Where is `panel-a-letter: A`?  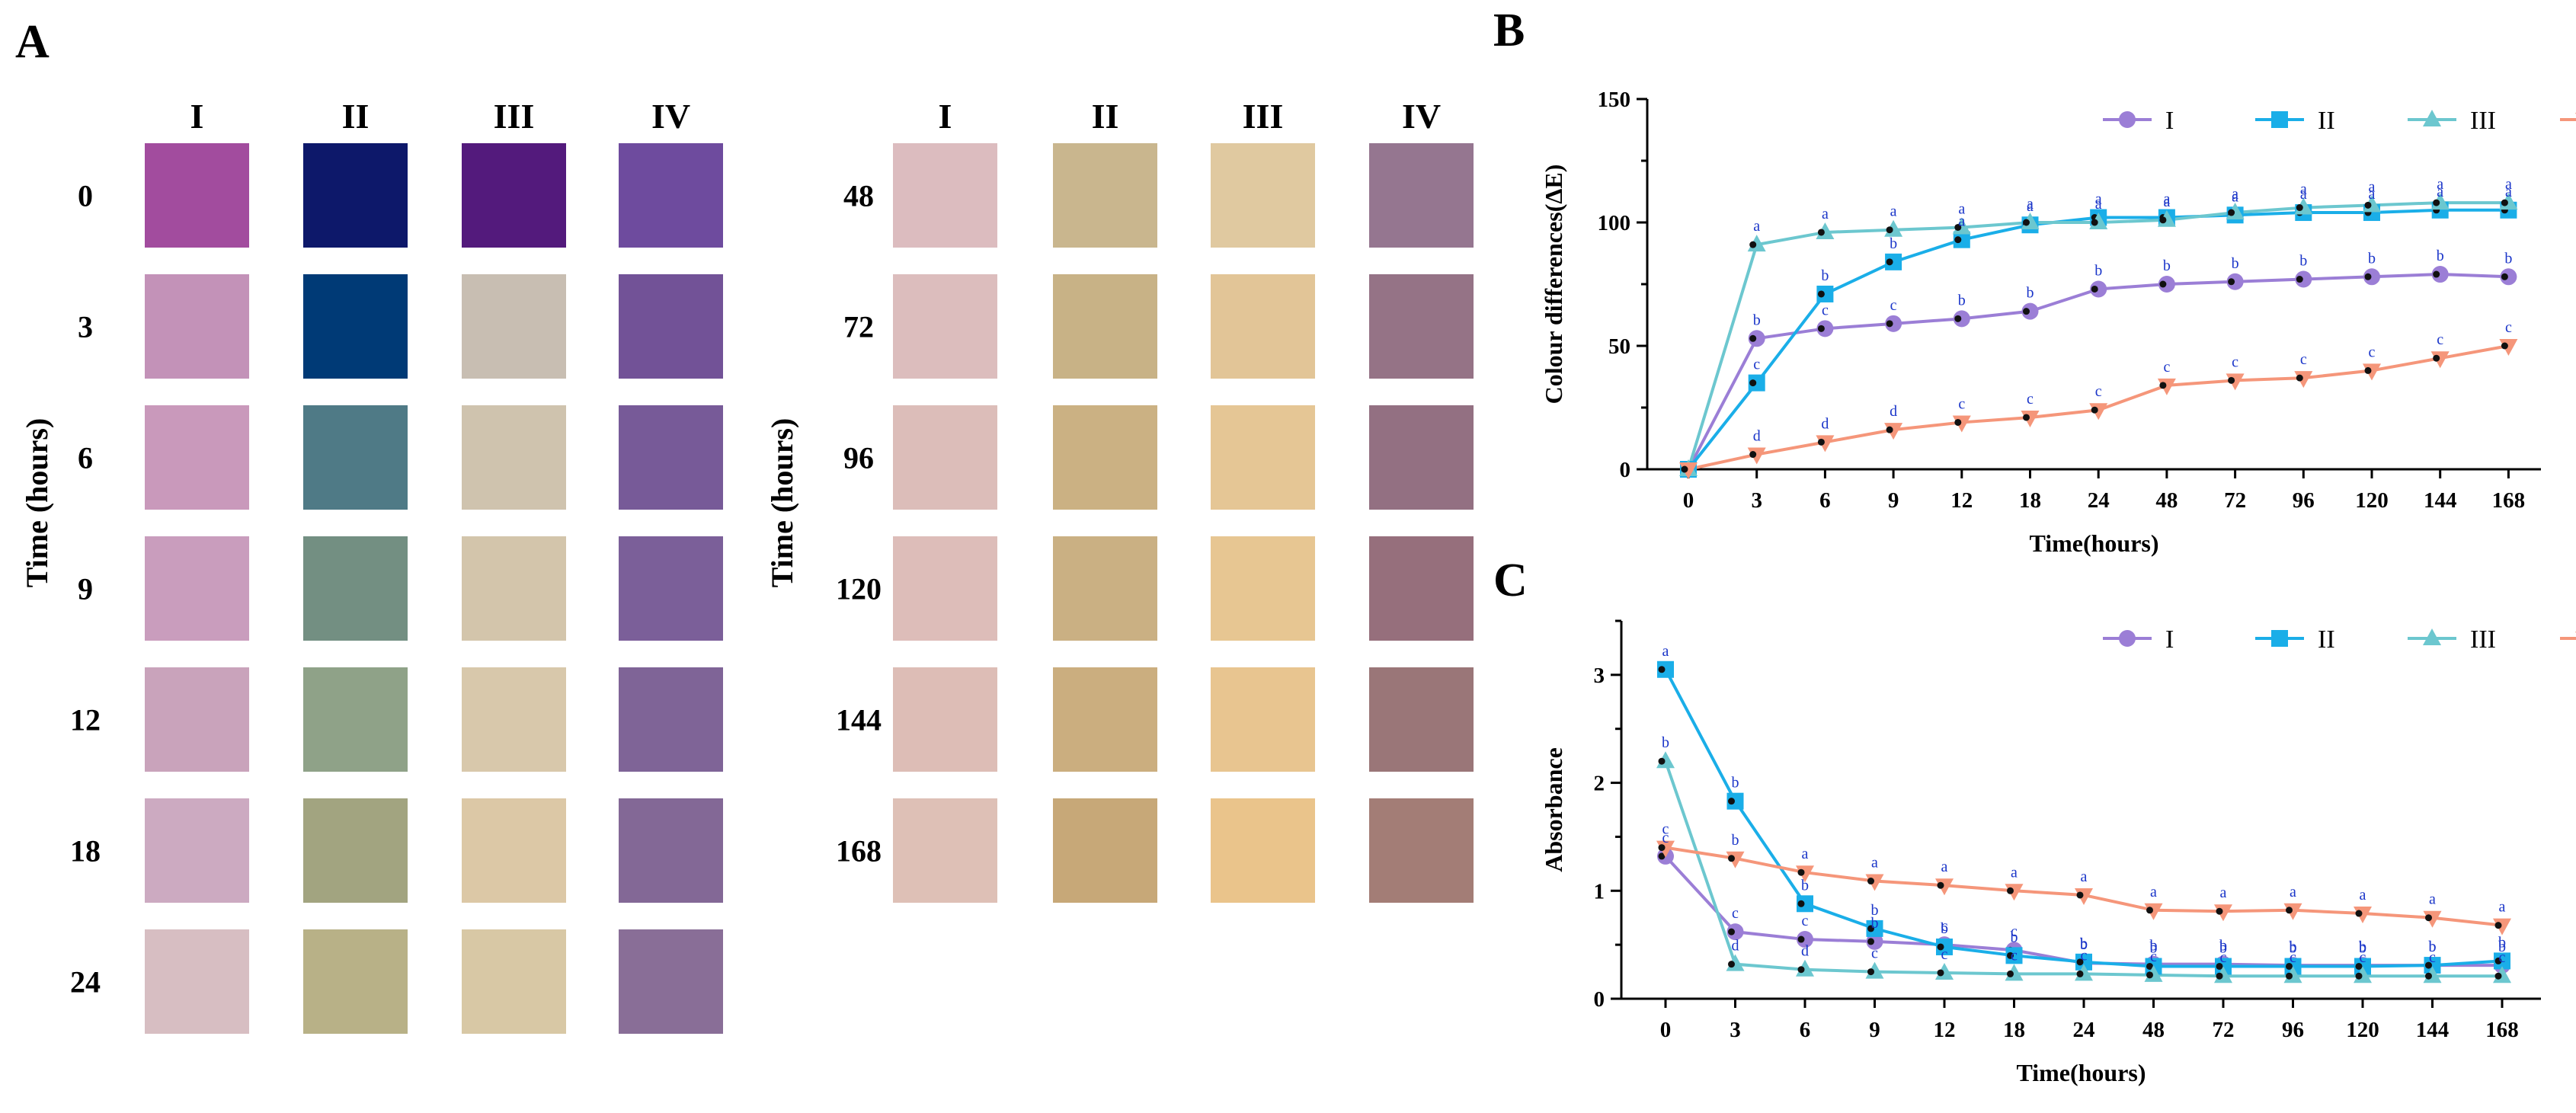 panel-a-letter: A is located at coordinates (32, 42).